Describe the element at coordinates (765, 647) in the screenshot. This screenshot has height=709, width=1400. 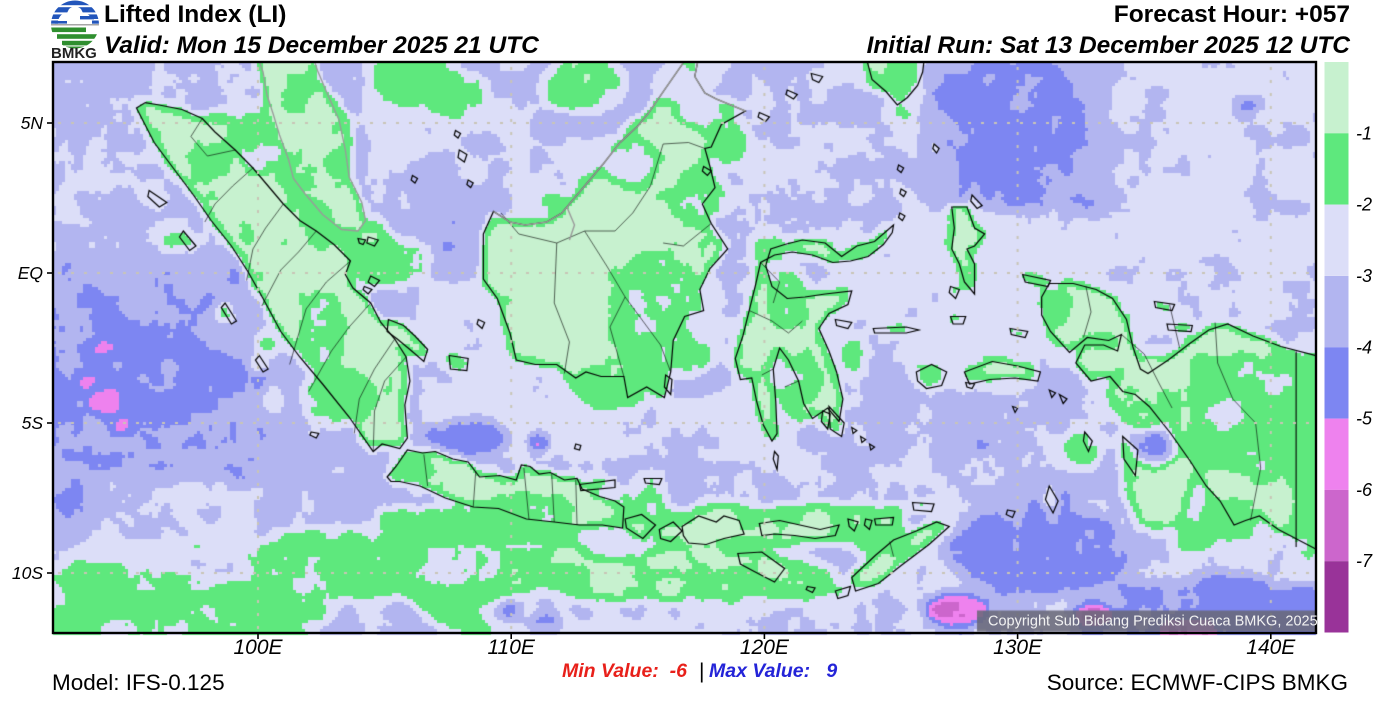
I see `svg-text: 120E` at that location.